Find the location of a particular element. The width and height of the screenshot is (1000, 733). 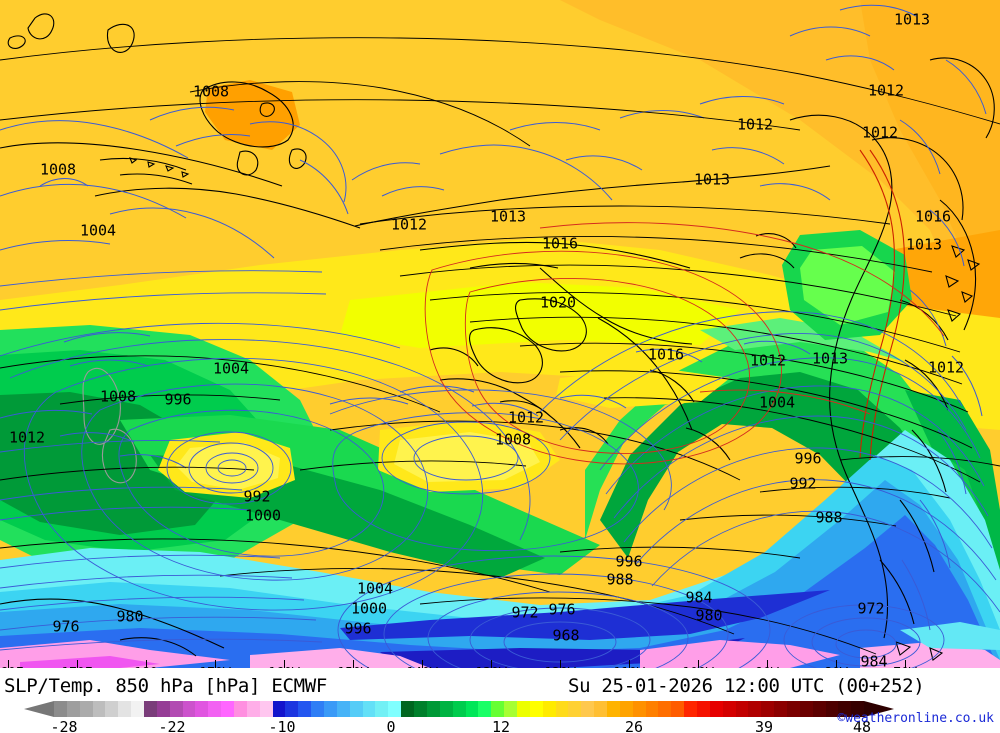

temp-band-blue-deep is located at coordinates (585, 615).